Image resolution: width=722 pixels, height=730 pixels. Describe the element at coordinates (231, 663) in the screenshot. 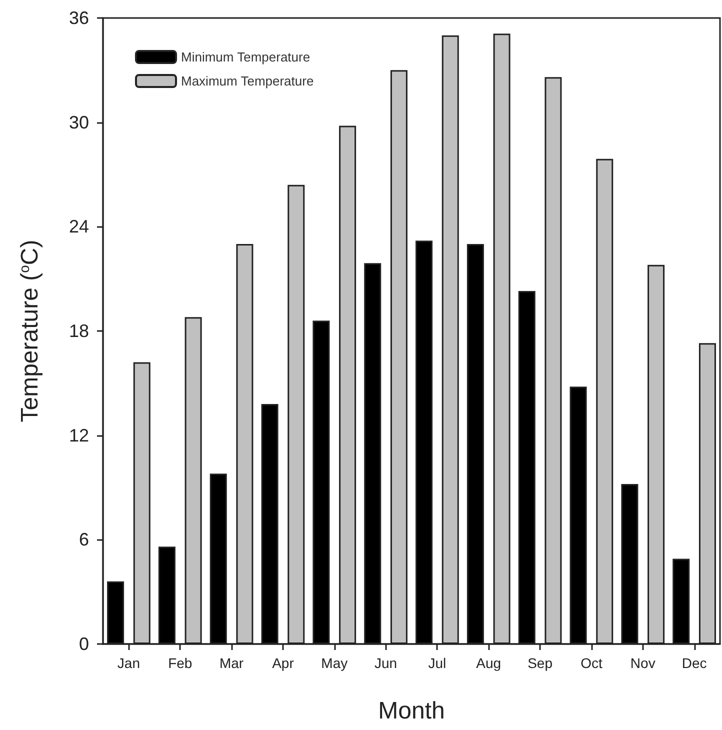

I see `x-tick-label: Mar` at that location.